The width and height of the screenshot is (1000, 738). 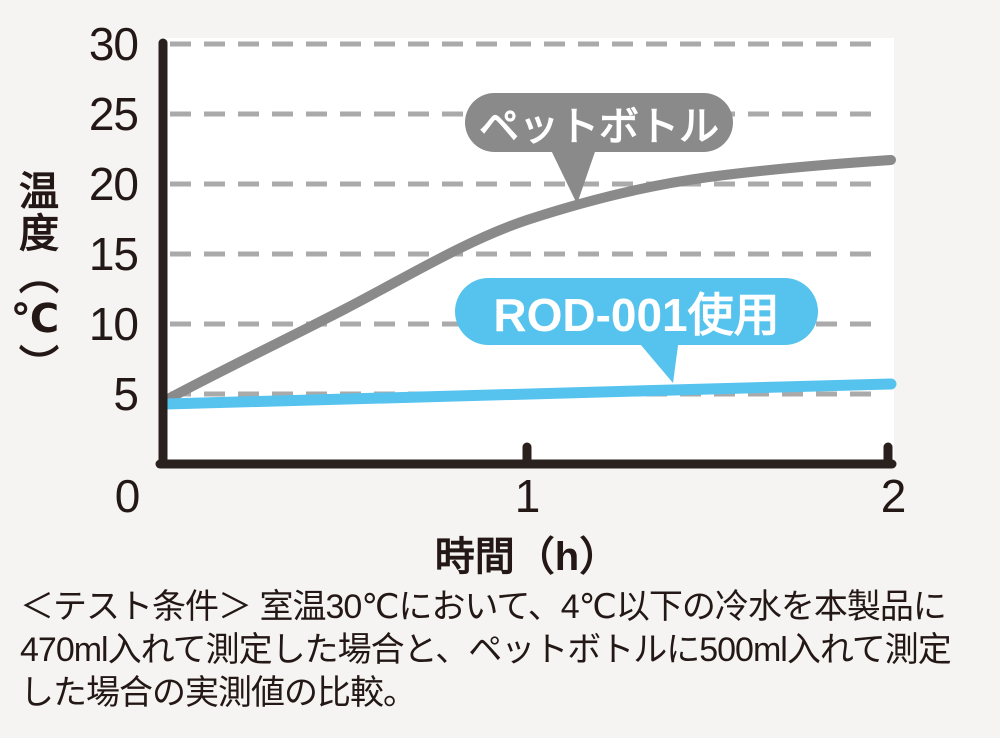 I want to click on rod001-callout-label: ROD-001使用, so click(x=636, y=314).